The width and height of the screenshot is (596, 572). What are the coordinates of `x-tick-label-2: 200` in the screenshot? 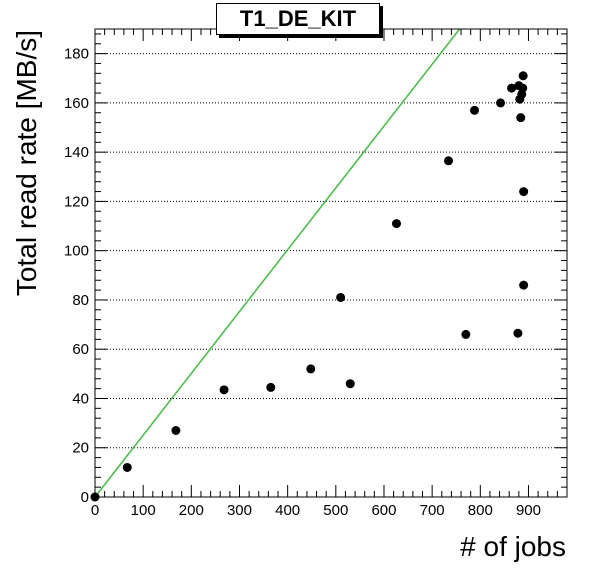 It's located at (191, 510).